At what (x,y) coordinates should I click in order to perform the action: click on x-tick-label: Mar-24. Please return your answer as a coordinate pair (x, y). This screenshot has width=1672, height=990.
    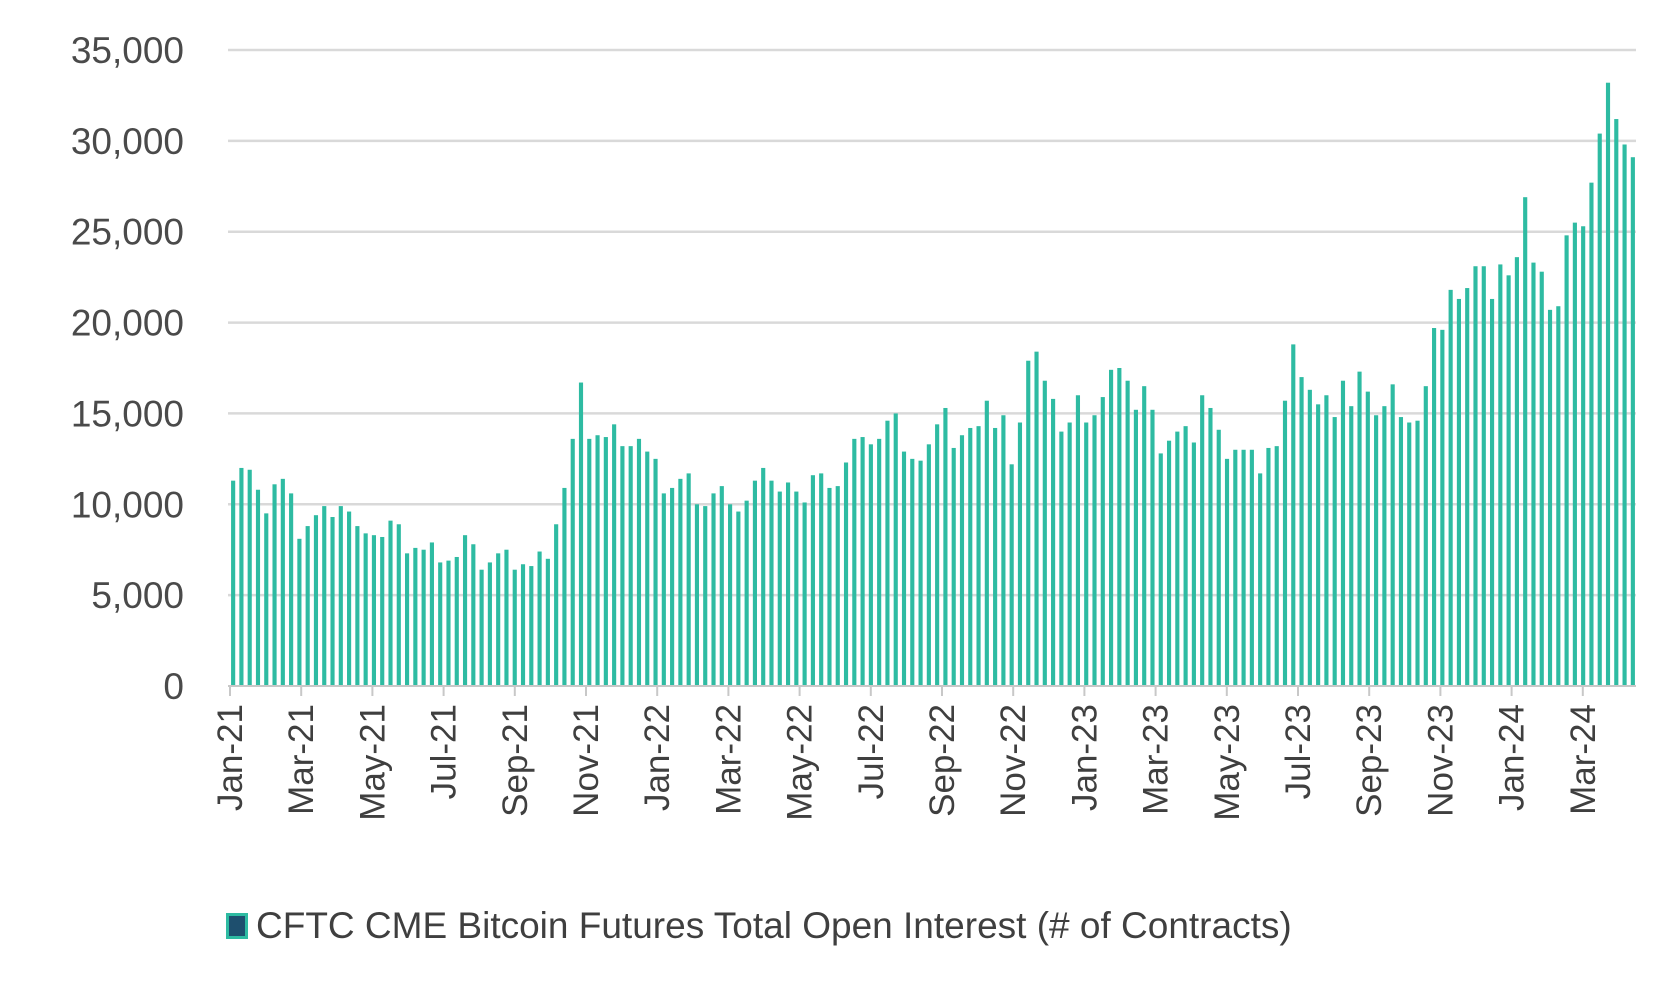
    Looking at the image, I should click on (1583, 759).